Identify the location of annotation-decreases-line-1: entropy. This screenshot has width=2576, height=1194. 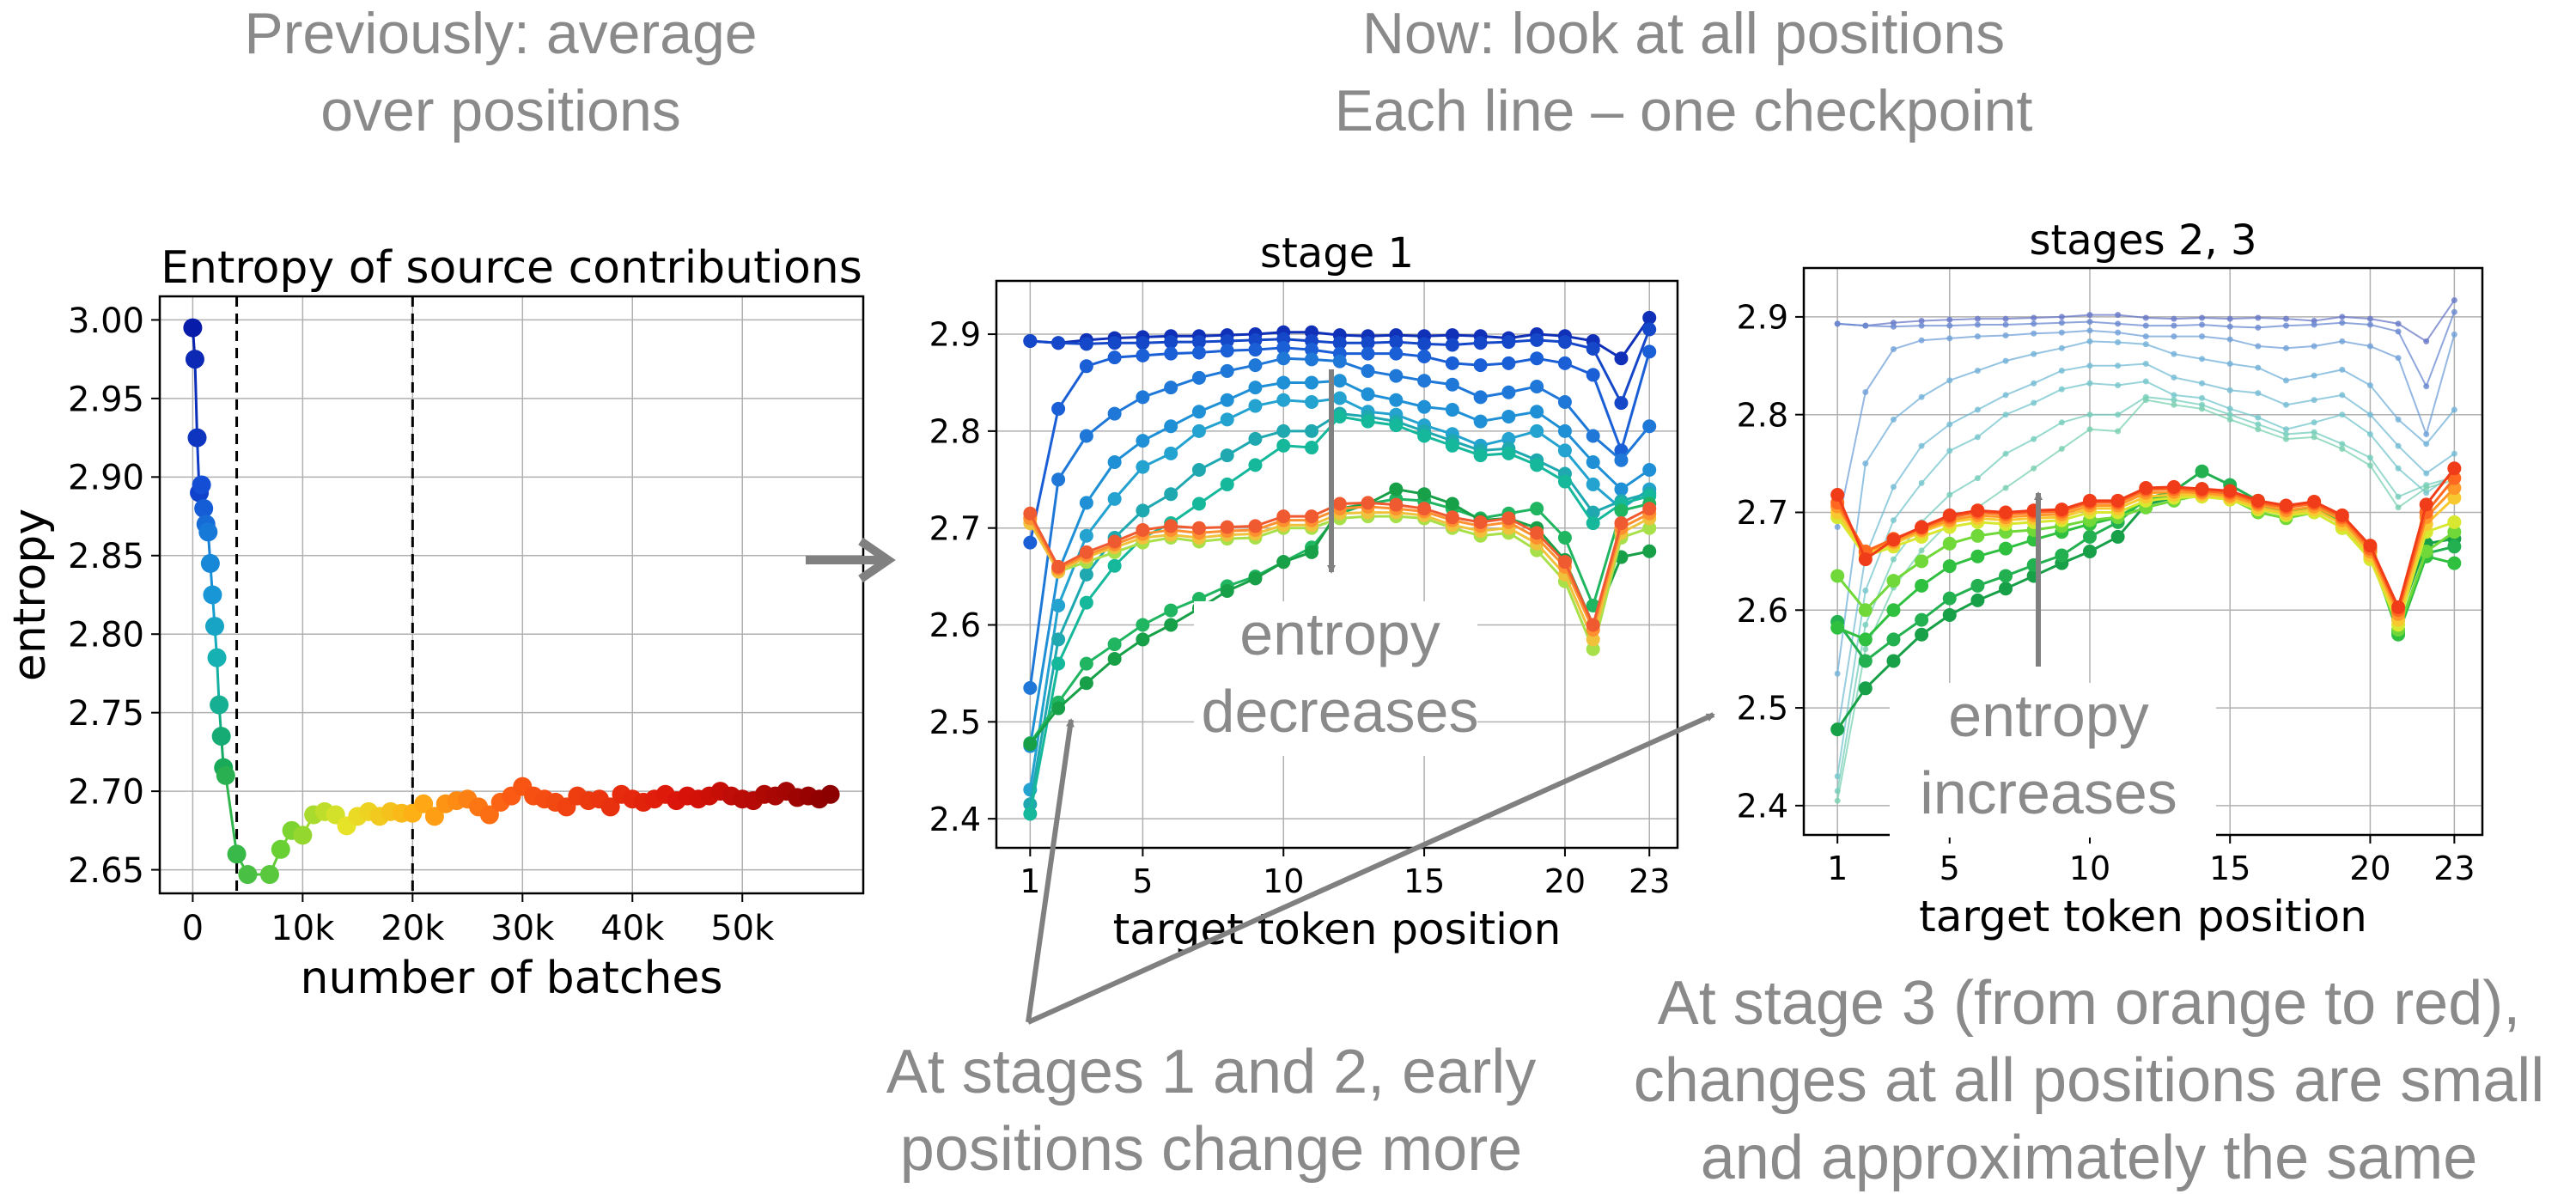
(1339, 633).